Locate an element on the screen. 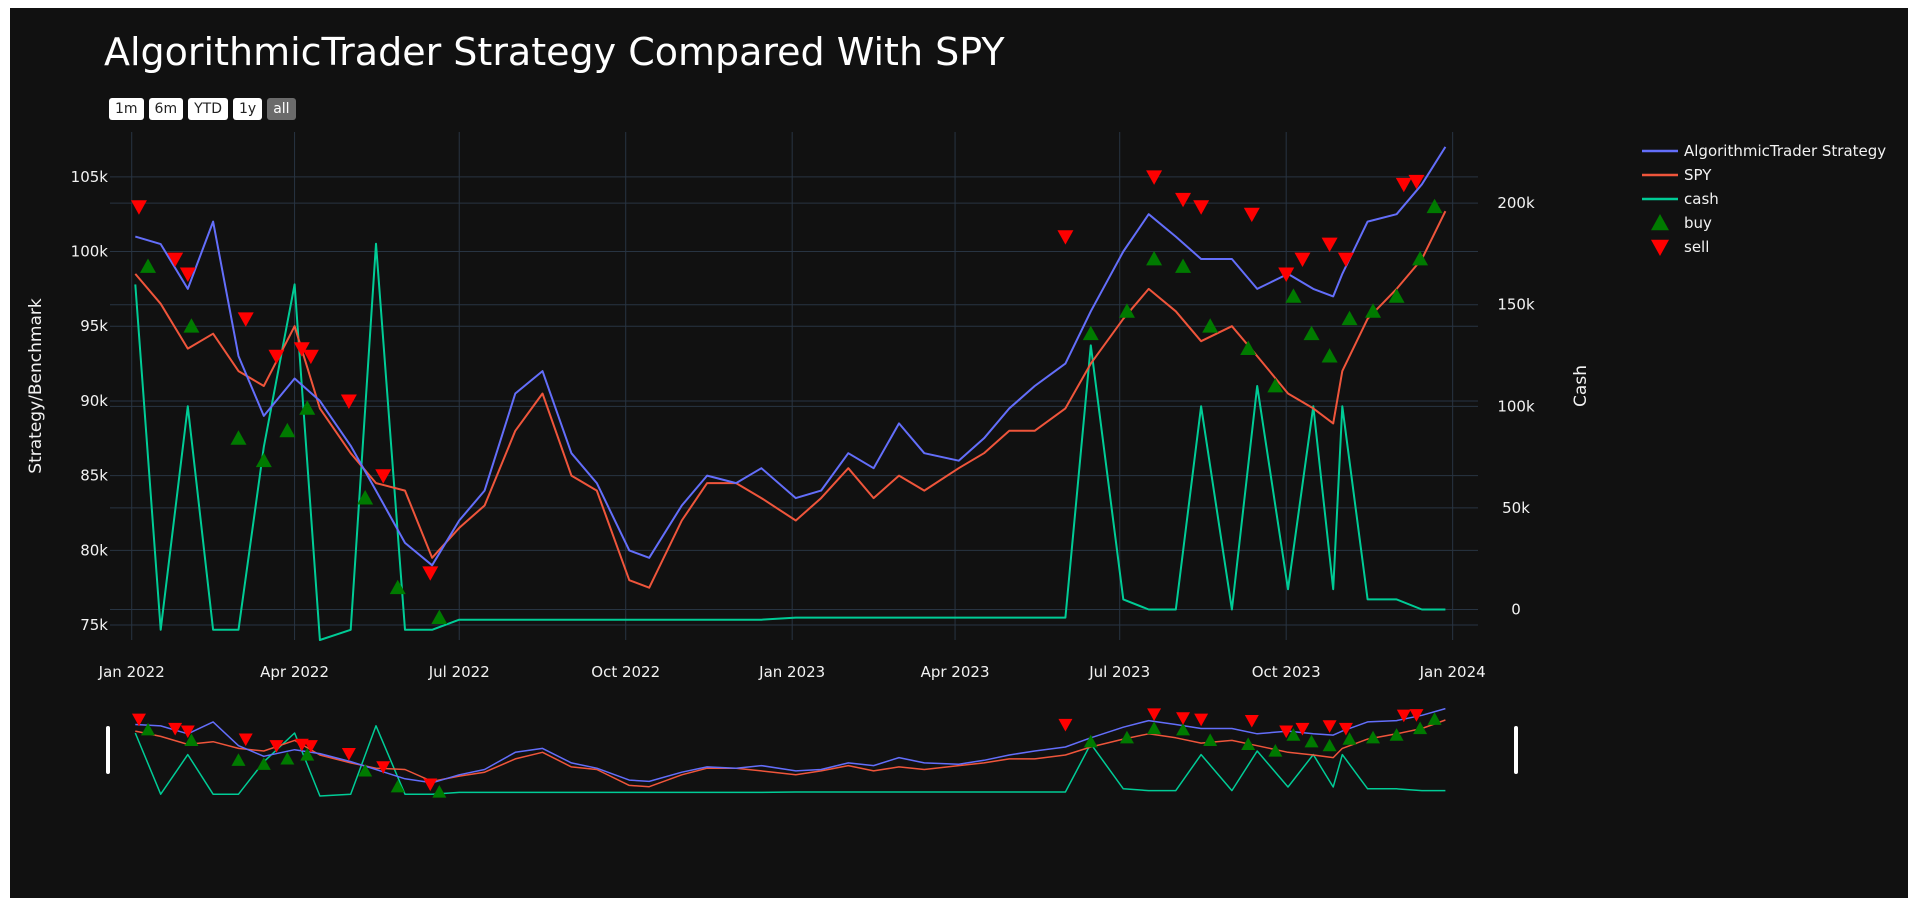  rangeslider-line-strategy is located at coordinates (790, 745).